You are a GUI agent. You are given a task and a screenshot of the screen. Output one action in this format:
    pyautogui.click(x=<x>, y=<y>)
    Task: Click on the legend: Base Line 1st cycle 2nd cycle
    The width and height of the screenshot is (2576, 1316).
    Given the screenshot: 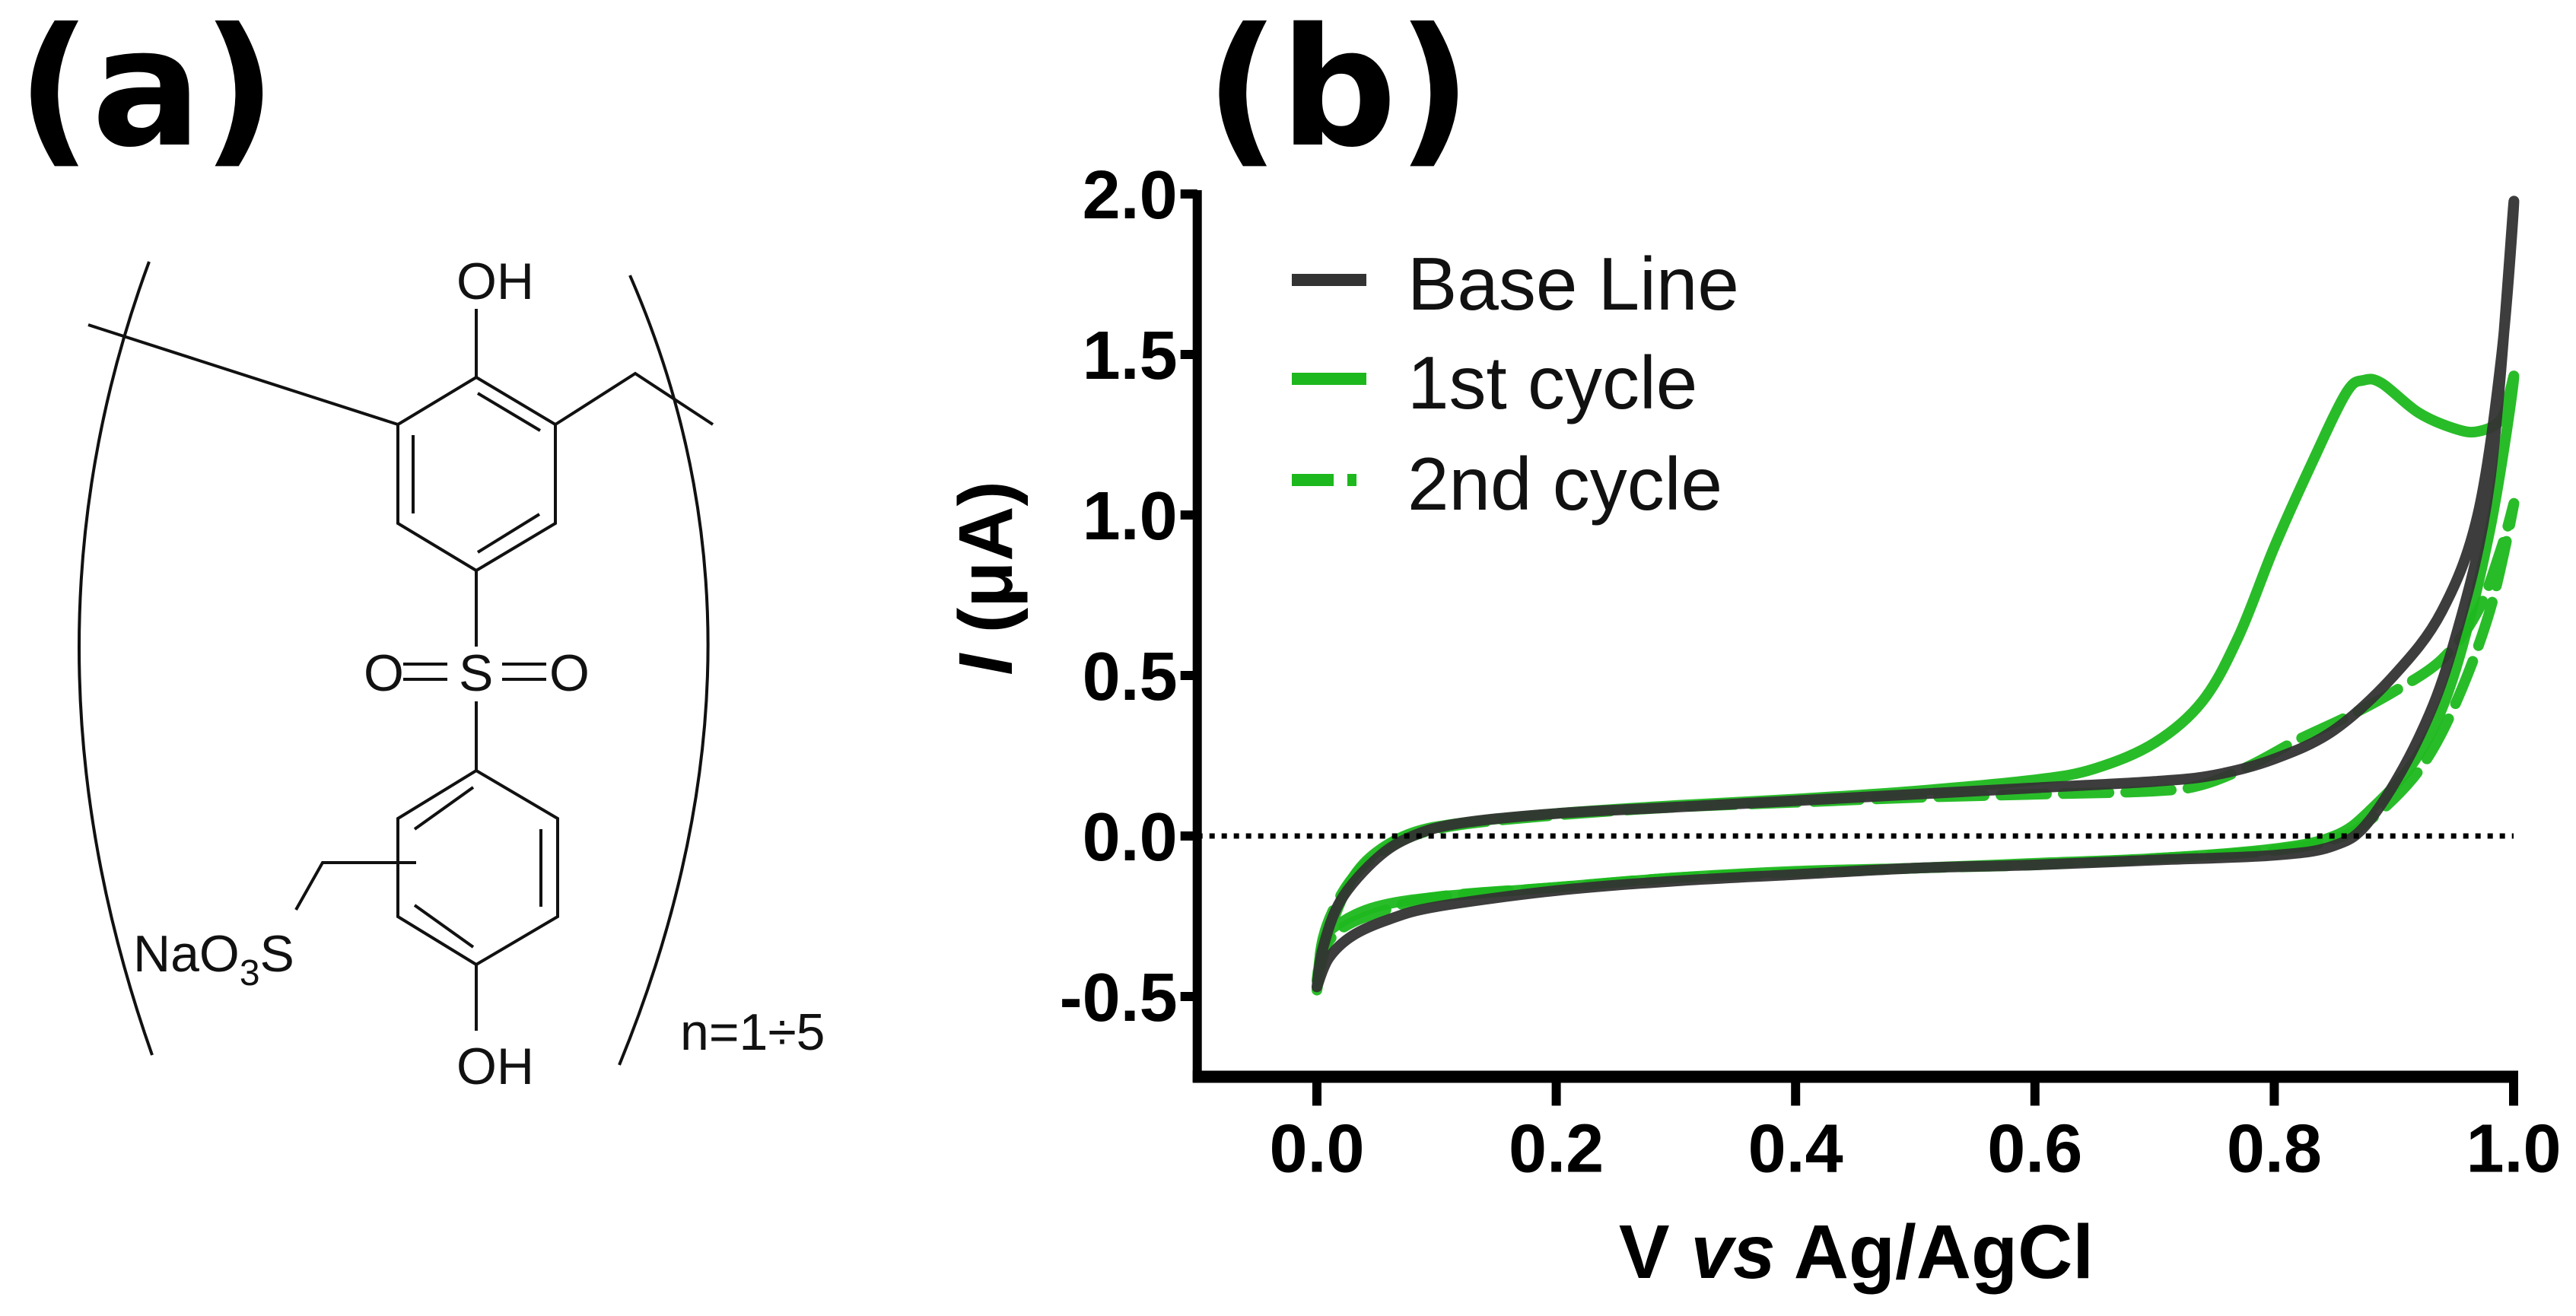 What is the action you would take?
    pyautogui.click(x=1516, y=384)
    